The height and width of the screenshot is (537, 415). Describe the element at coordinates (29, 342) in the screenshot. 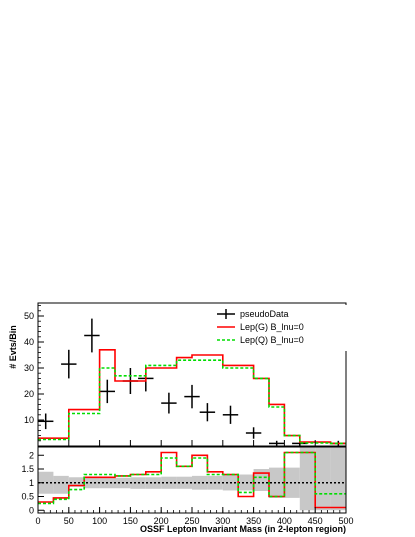

I see `top-y-tick-label: 40` at that location.